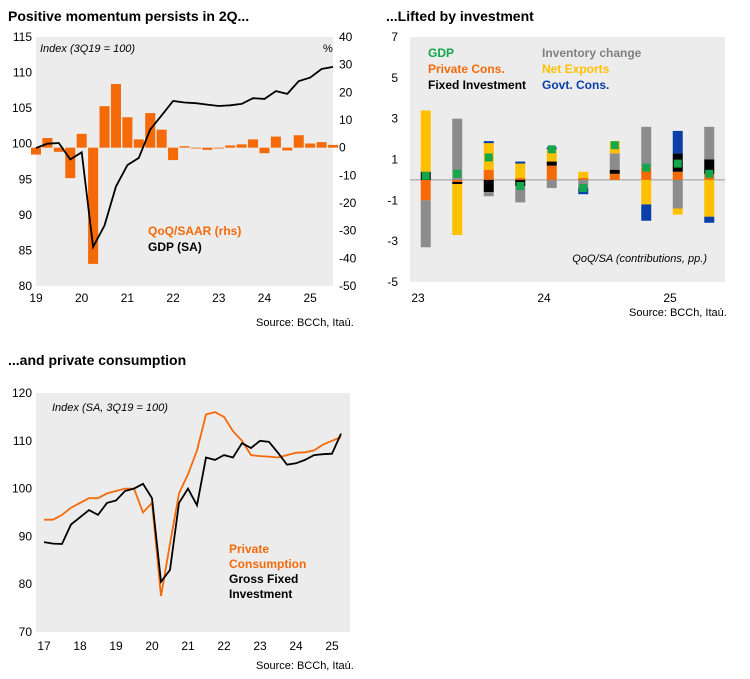  I want to click on chart1-left-tick-label: 95, so click(26, 179).